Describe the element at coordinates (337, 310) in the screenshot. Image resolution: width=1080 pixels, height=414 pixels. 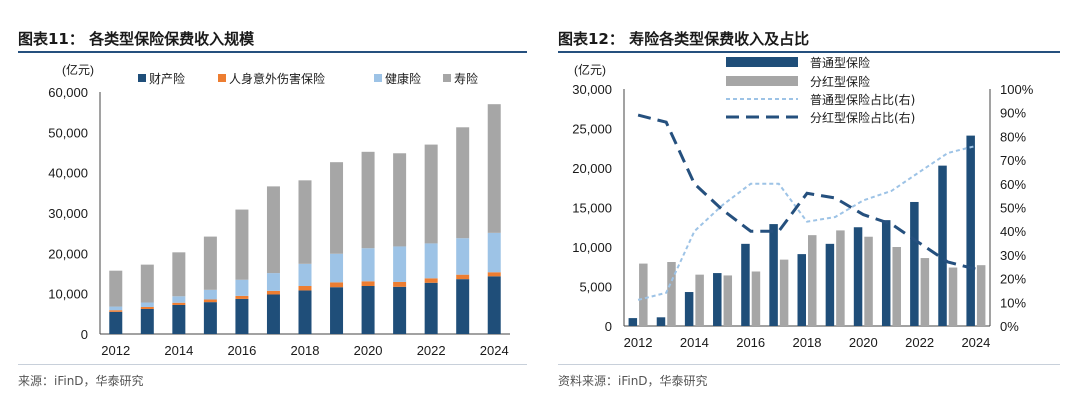
I see `bar-segment-2019-s0` at that location.